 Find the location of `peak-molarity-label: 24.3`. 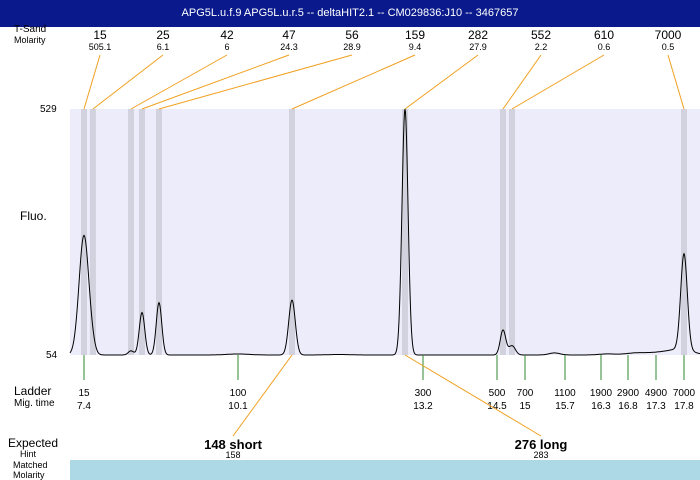

peak-molarity-label: 24.3 is located at coordinates (289, 47).